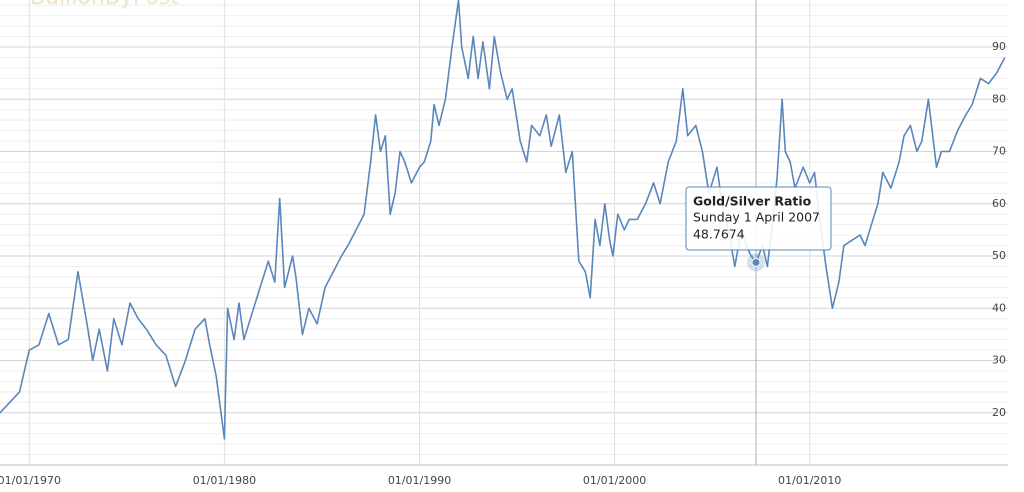 This screenshot has height=492, width=1024. What do you see at coordinates (30, 480) in the screenshot?
I see `x-tick-label: 01/01/1970` at bounding box center [30, 480].